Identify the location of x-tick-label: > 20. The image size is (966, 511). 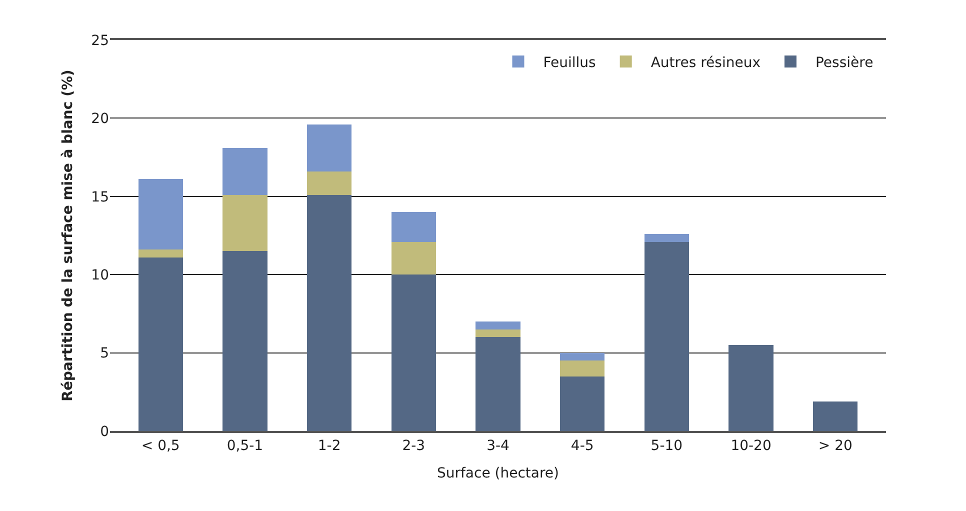
(835, 446).